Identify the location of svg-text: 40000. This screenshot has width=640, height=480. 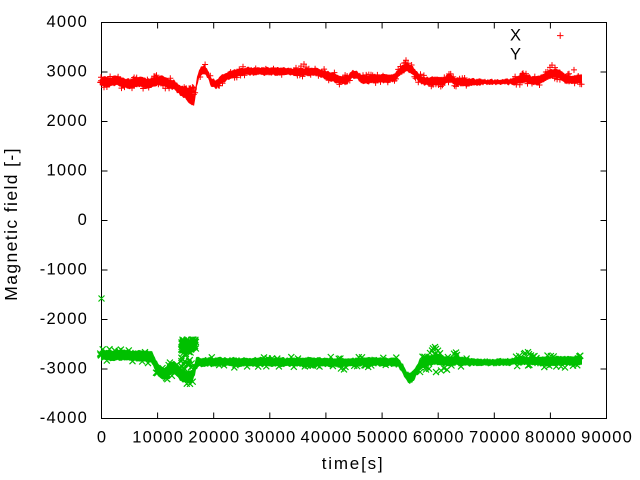
(327, 438).